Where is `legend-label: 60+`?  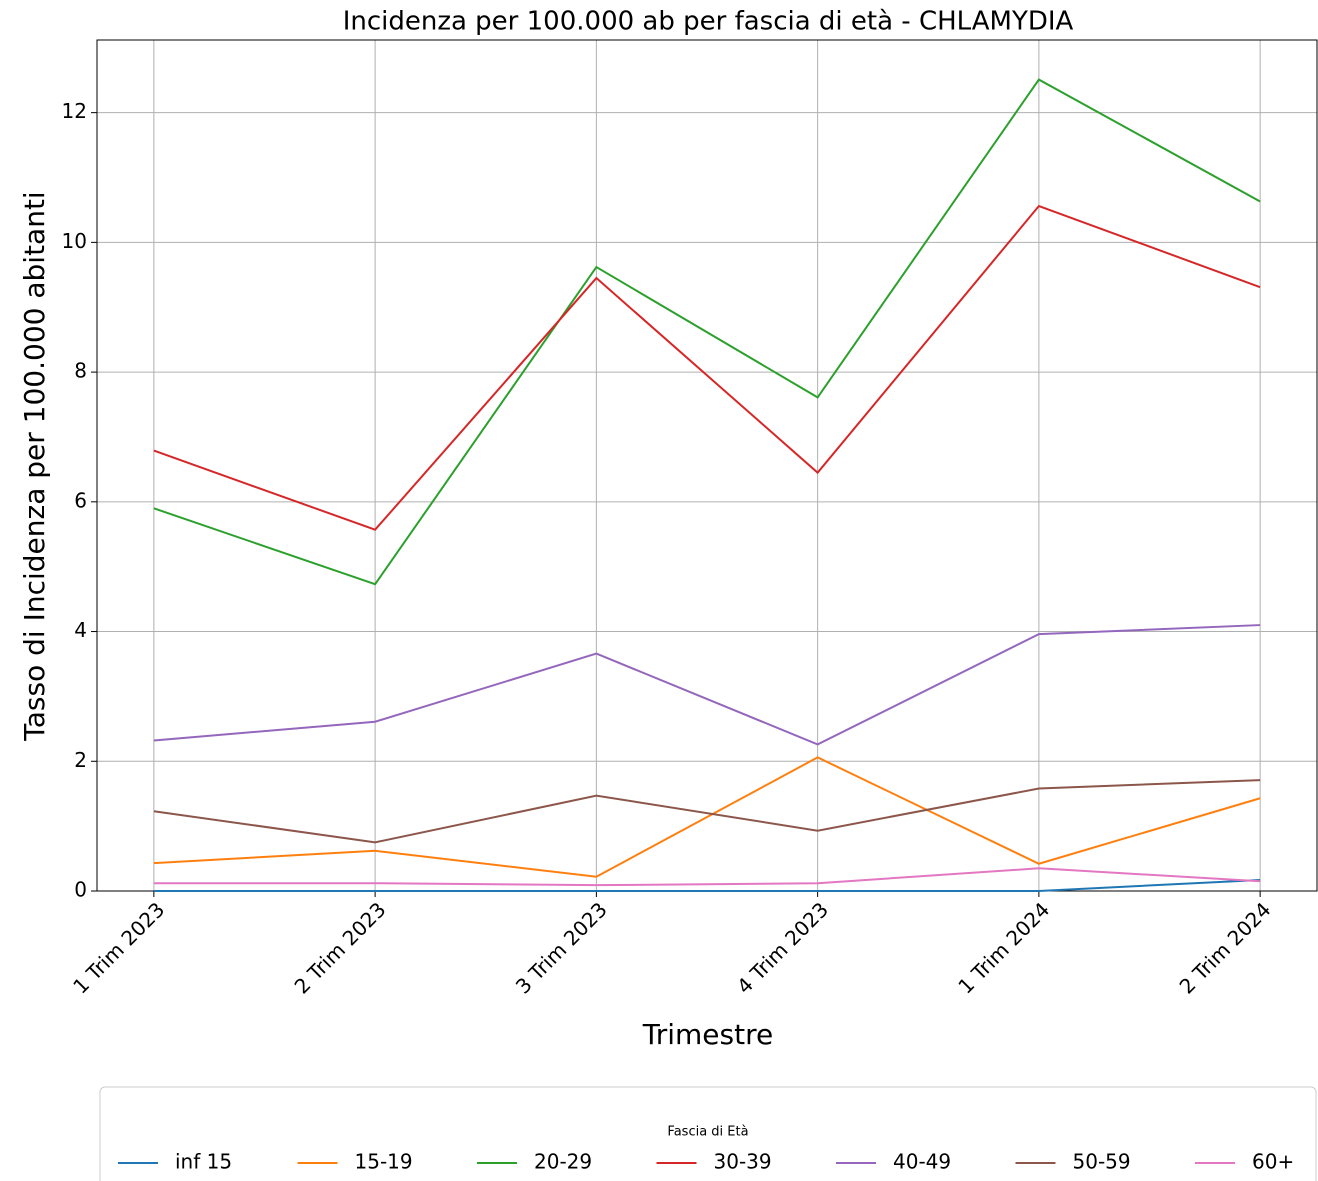 legend-label: 60+ is located at coordinates (1273, 1162).